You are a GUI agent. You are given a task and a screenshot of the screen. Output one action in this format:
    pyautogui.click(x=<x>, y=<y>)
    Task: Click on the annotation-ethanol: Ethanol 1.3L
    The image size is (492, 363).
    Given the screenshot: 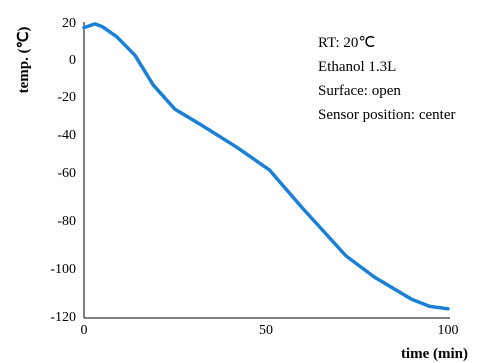 What is the action you would take?
    pyautogui.click(x=357, y=67)
    